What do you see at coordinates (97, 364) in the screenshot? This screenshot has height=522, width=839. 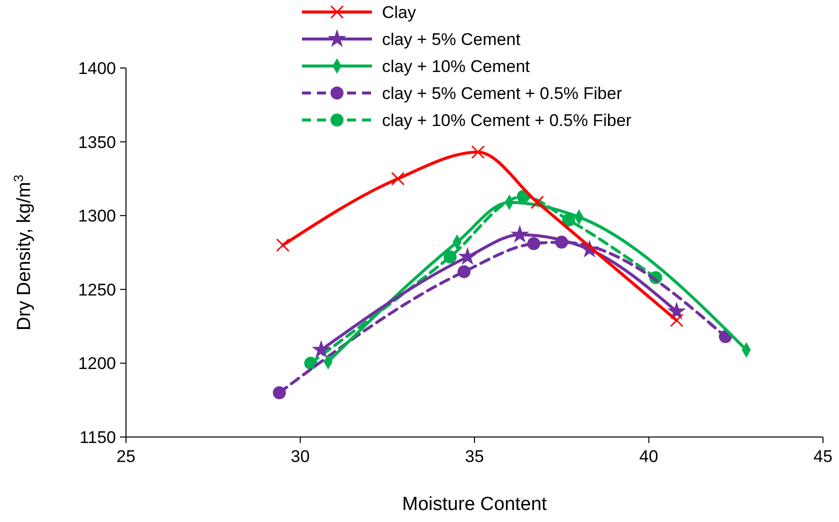 I see `y-tick-label: 1200` at bounding box center [97, 364].